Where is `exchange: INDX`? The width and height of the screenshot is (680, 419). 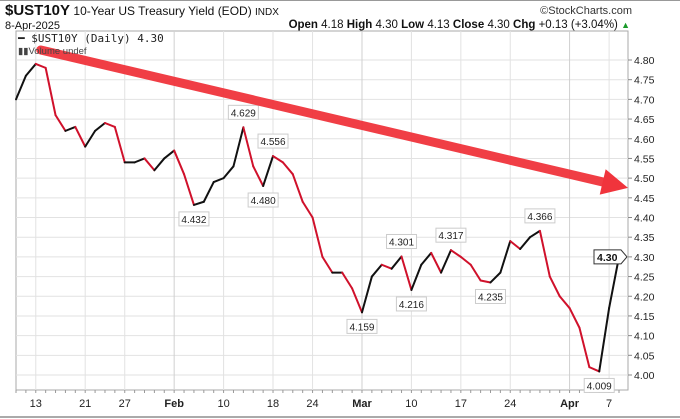
exchange: INDX is located at coordinates (267, 12).